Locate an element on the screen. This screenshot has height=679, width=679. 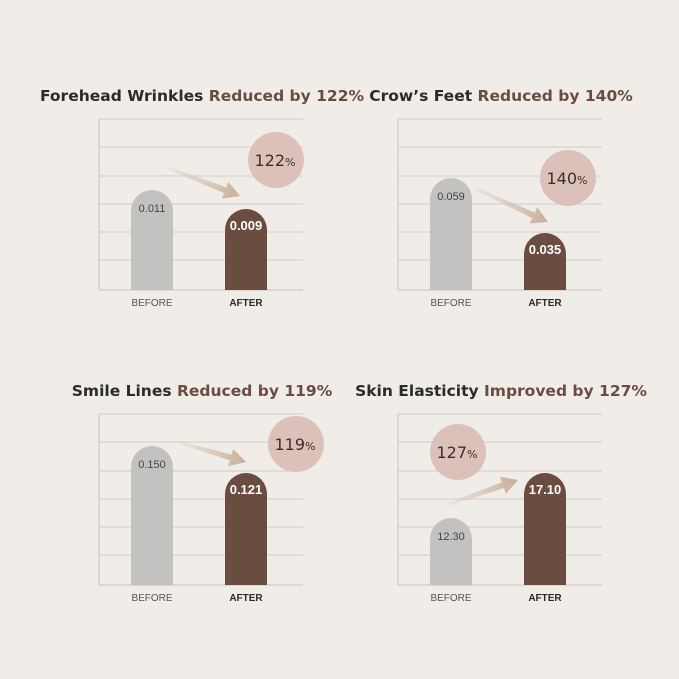
percent-badge-number: 140 is located at coordinates (562, 178).